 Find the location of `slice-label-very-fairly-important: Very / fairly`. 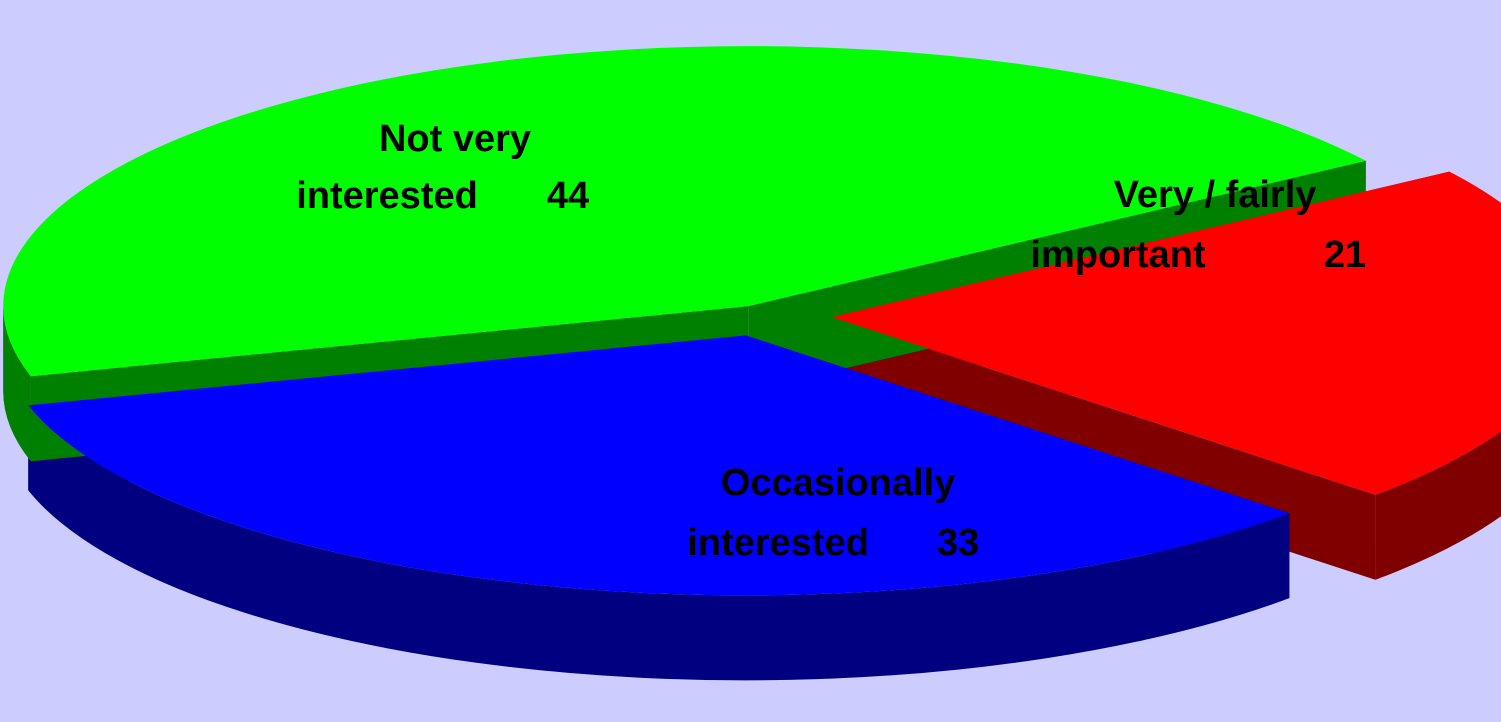

slice-label-very-fairly-important: Very / fairly is located at coordinates (1215, 195).